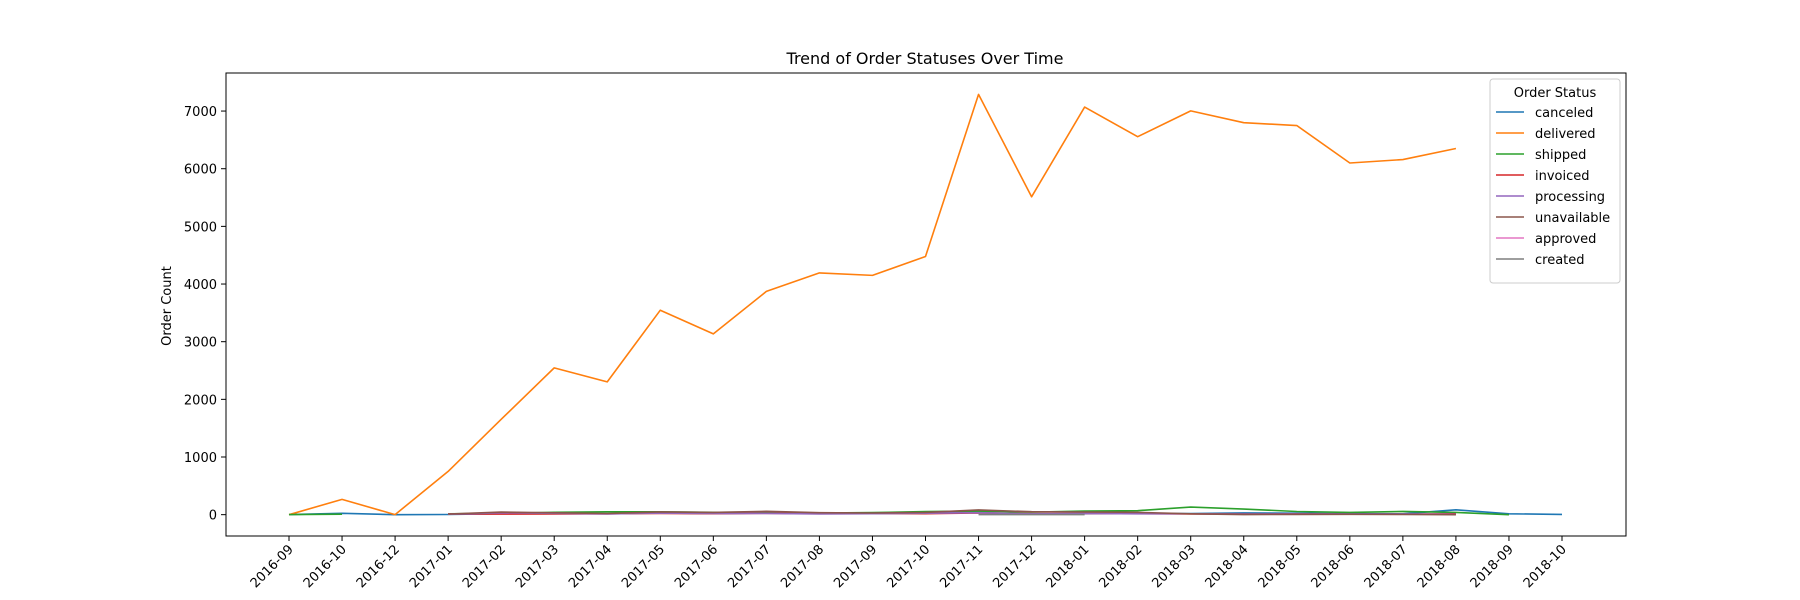  Describe the element at coordinates (200, 343) in the screenshot. I see `y-tick-label: 3000` at that location.